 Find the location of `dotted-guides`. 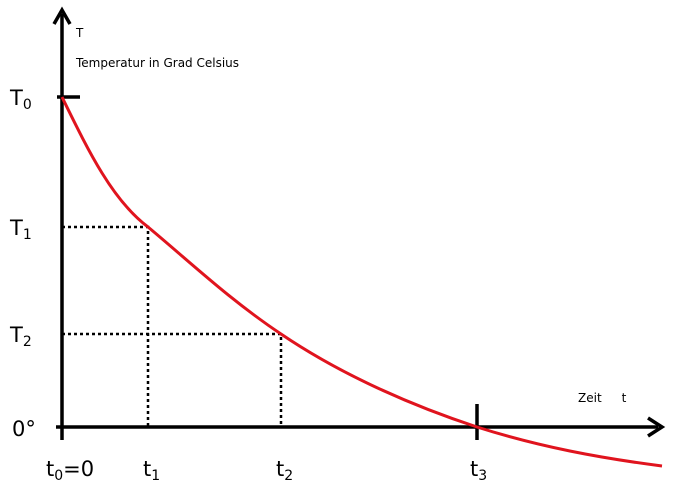

dotted-guides is located at coordinates (172, 326).